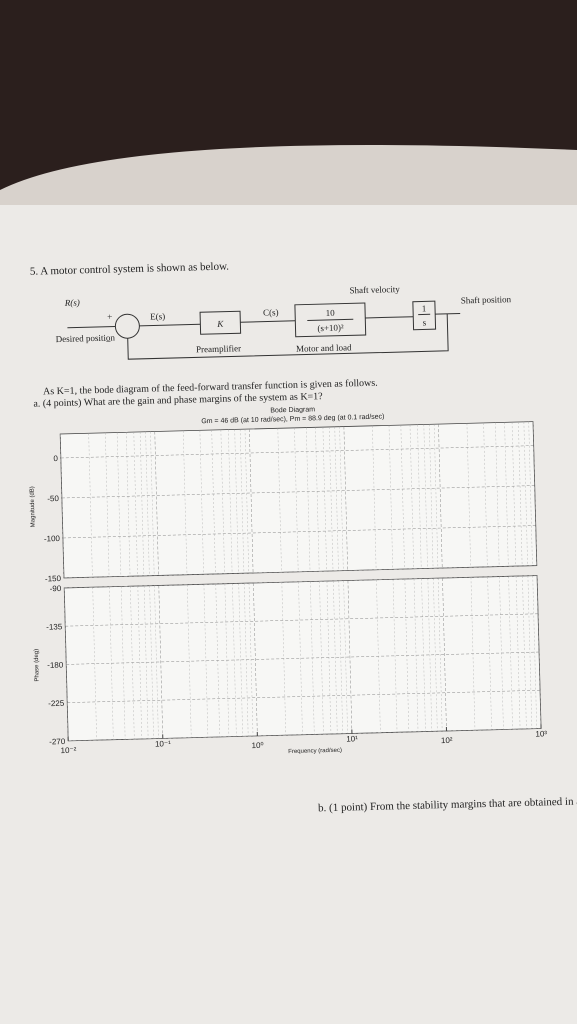 The image size is (577, 1024). What do you see at coordinates (54, 626) in the screenshot?
I see `y-tick-label: -135` at bounding box center [54, 626].